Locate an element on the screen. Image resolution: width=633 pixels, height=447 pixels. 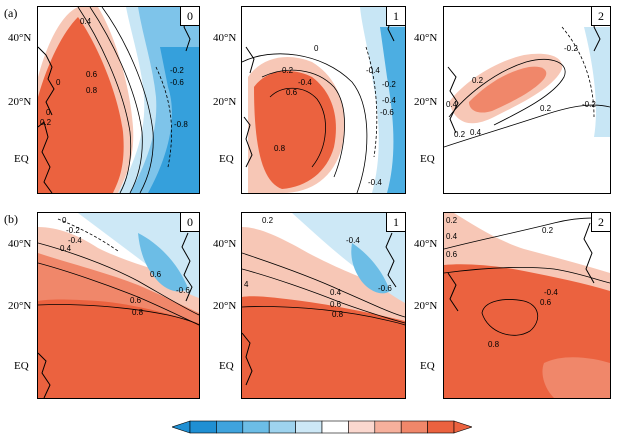
map-panel-a-lag0: 0.4 0 0.6 0.8 0 0.2 -0.2 -0.6 -0.8 0 is located at coordinates (118, 100).